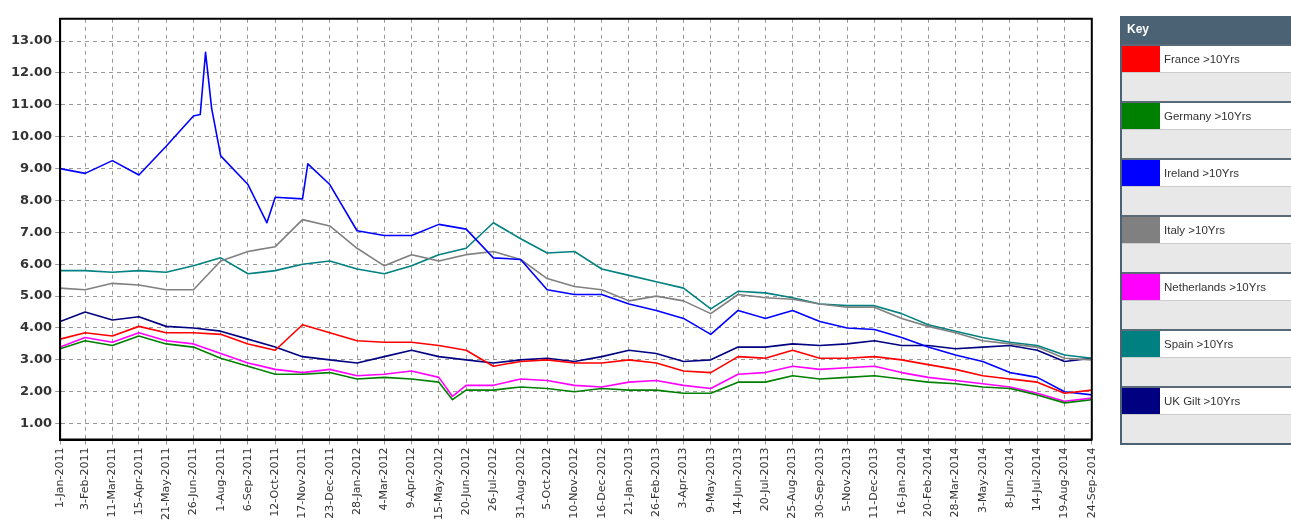 This screenshot has width=1291, height=523. I want to click on y-tick-label: 4.00, so click(36, 327).